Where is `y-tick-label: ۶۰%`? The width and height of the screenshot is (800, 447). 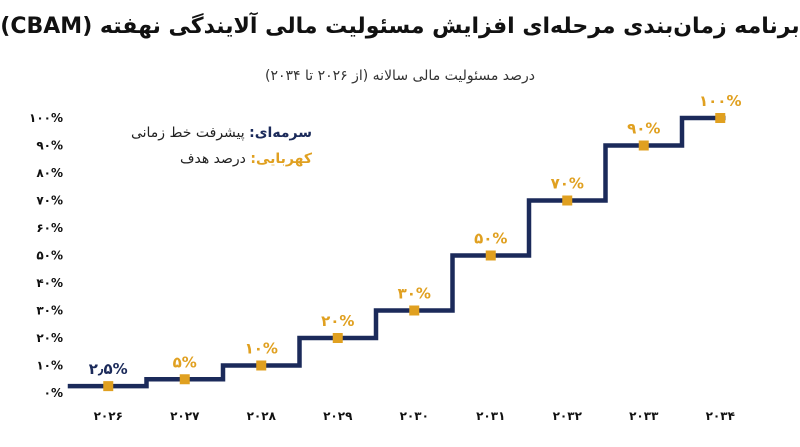 y-tick-label: ۶۰% is located at coordinates (49, 228).